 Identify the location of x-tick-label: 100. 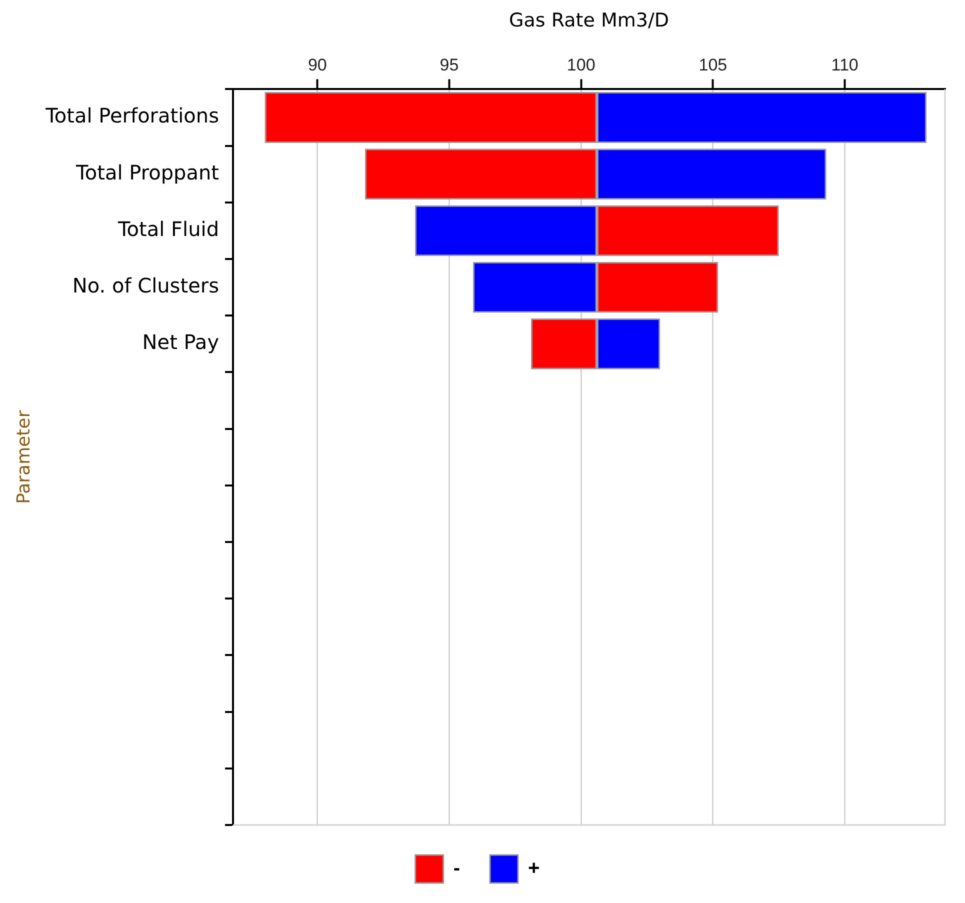
(581, 65).